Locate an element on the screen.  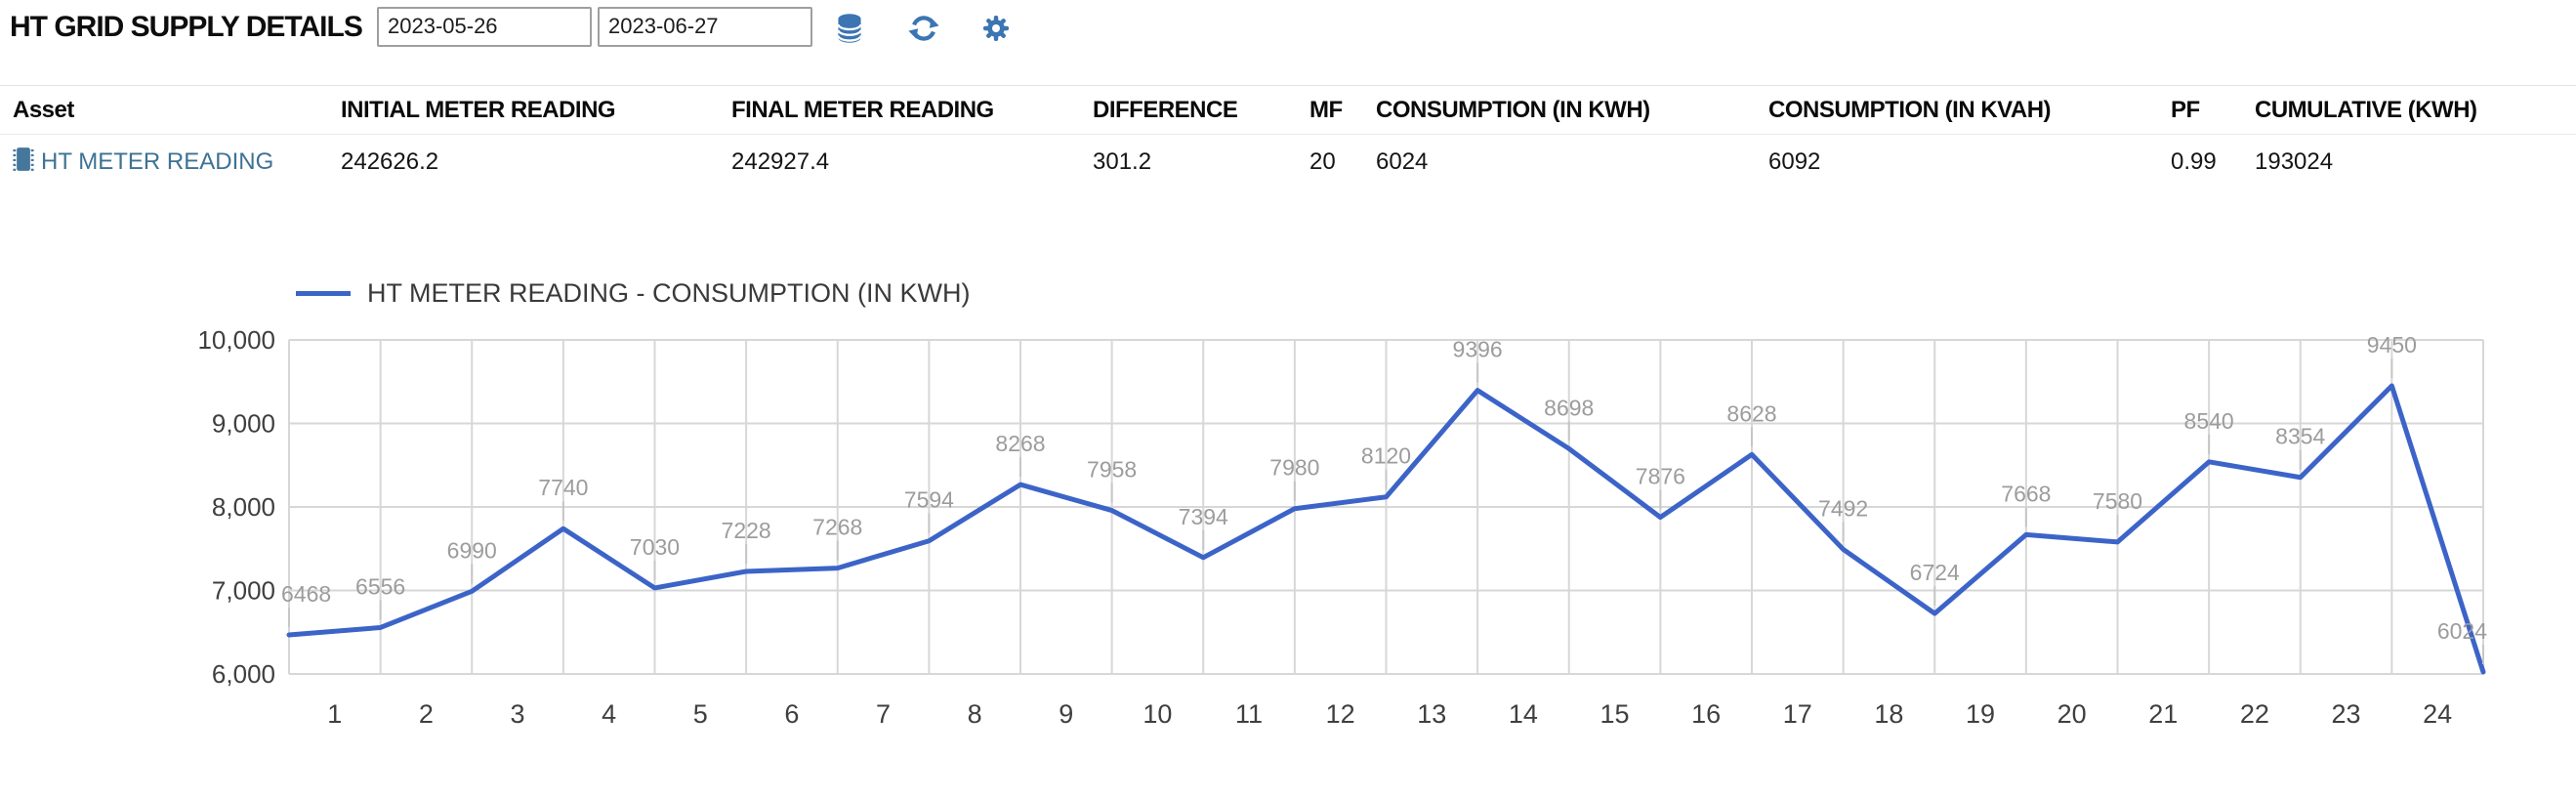
svg-text: 7492 is located at coordinates (1843, 508).